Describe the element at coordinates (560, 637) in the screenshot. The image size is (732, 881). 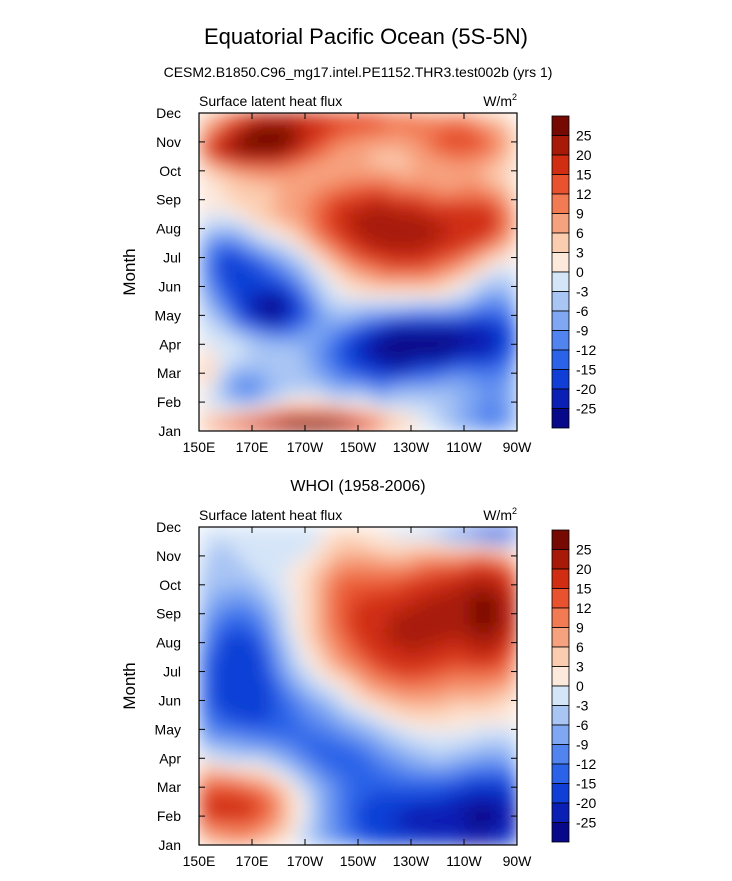
I see `colorbar-box` at that location.